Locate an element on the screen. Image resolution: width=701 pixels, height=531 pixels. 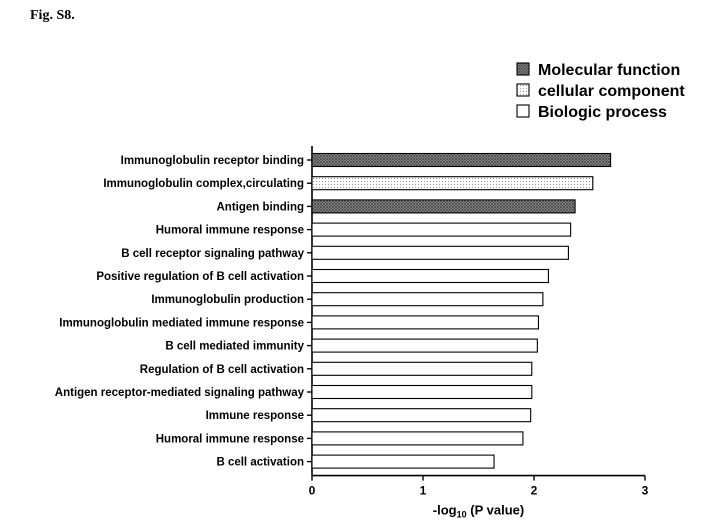
legend-label: cellular component is located at coordinates (611, 91).